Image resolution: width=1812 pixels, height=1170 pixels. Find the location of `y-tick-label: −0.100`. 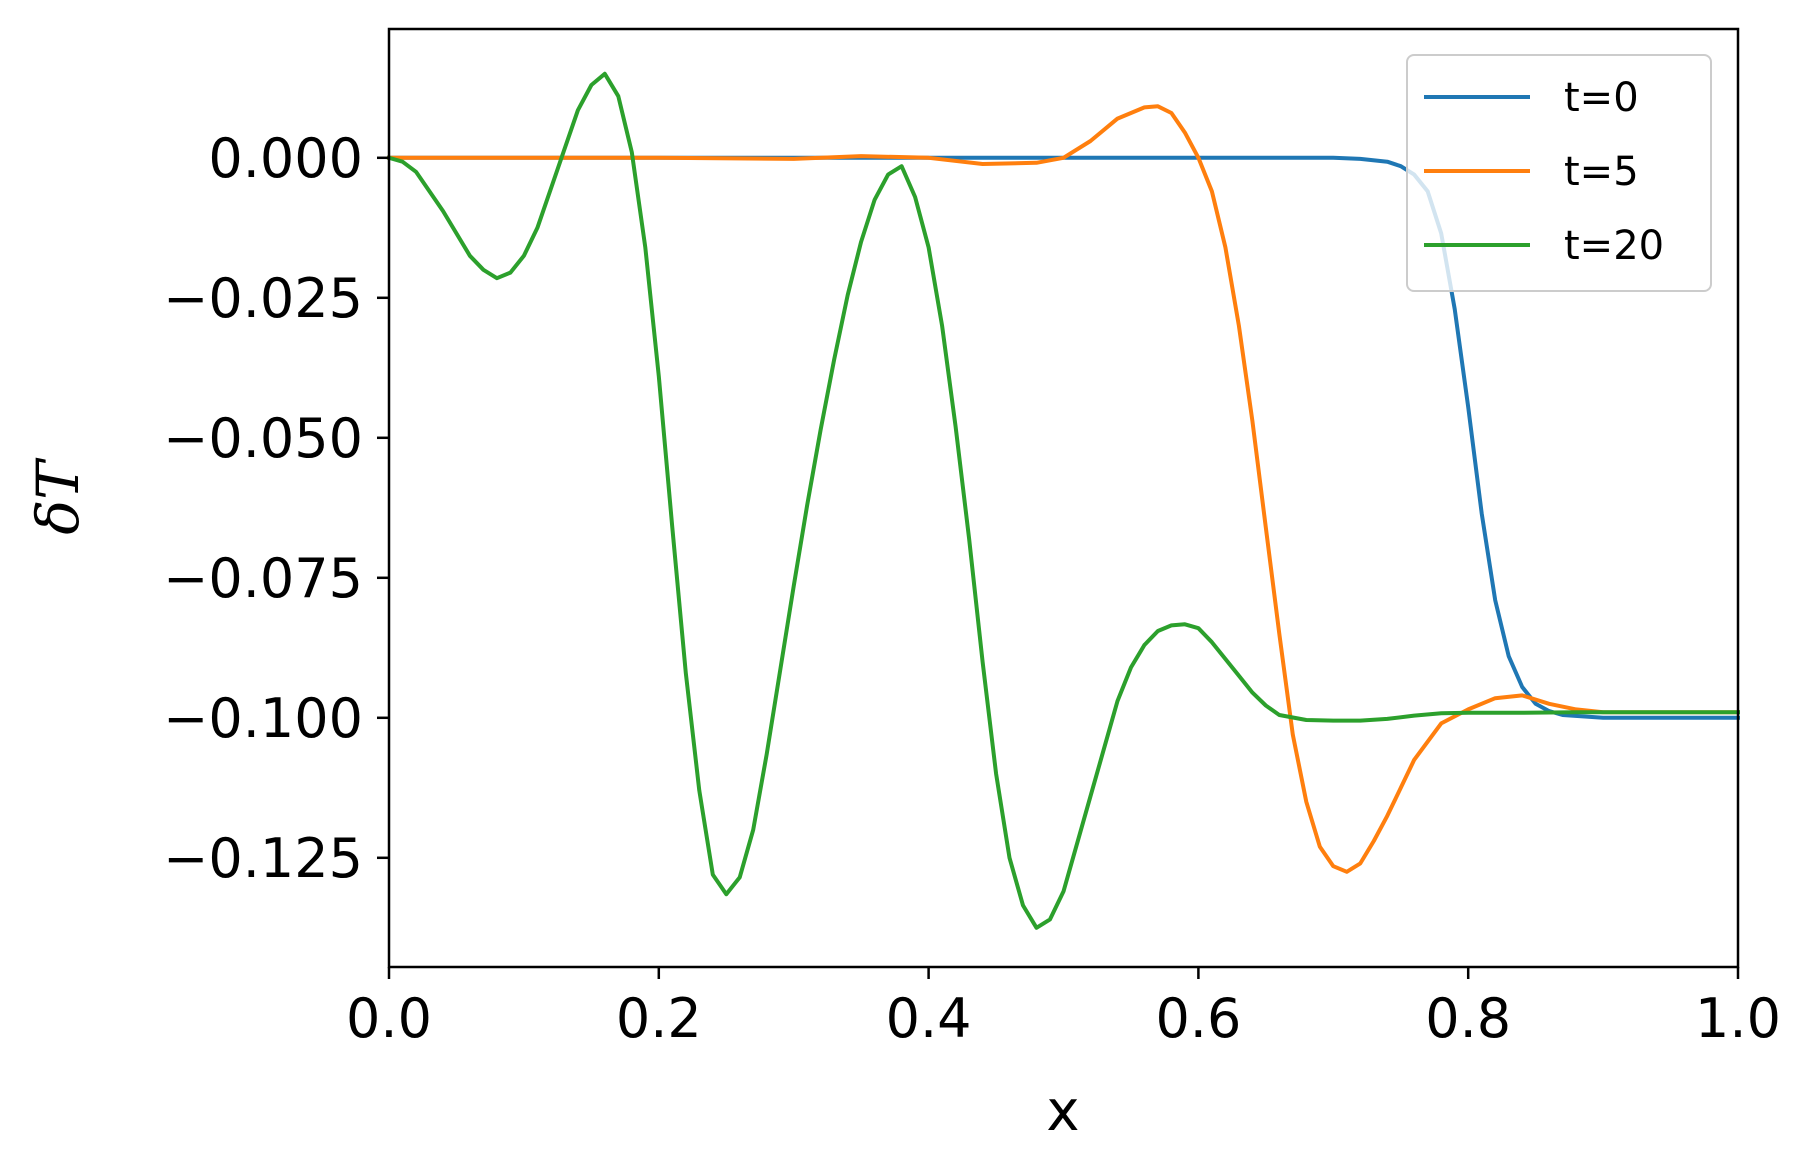

y-tick-label: −0.100 is located at coordinates (263, 718).